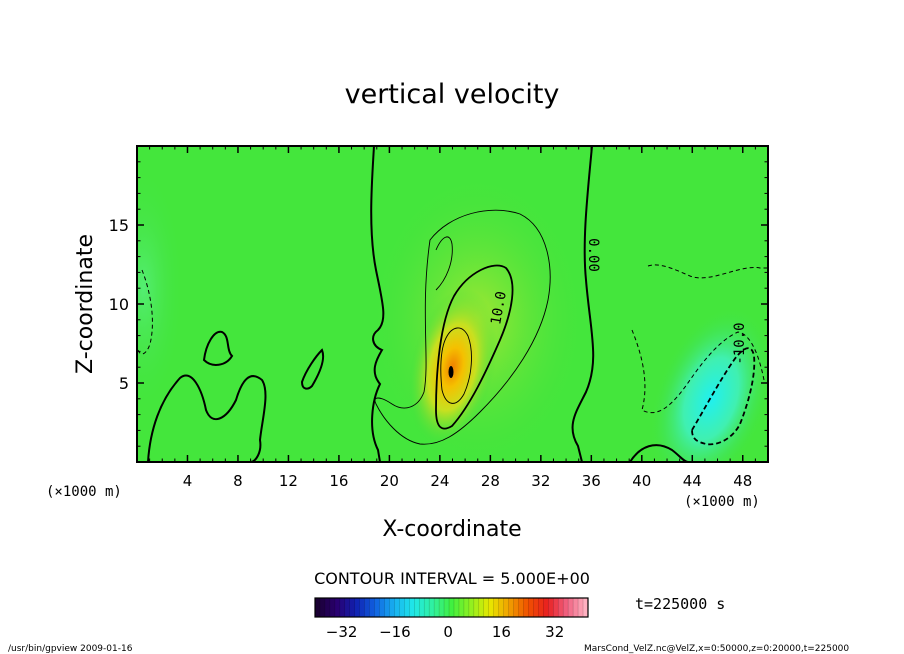 The width and height of the screenshot is (904, 654). What do you see at coordinates (692, 481) in the screenshot?
I see `x-tick-label: 44` at bounding box center [692, 481].